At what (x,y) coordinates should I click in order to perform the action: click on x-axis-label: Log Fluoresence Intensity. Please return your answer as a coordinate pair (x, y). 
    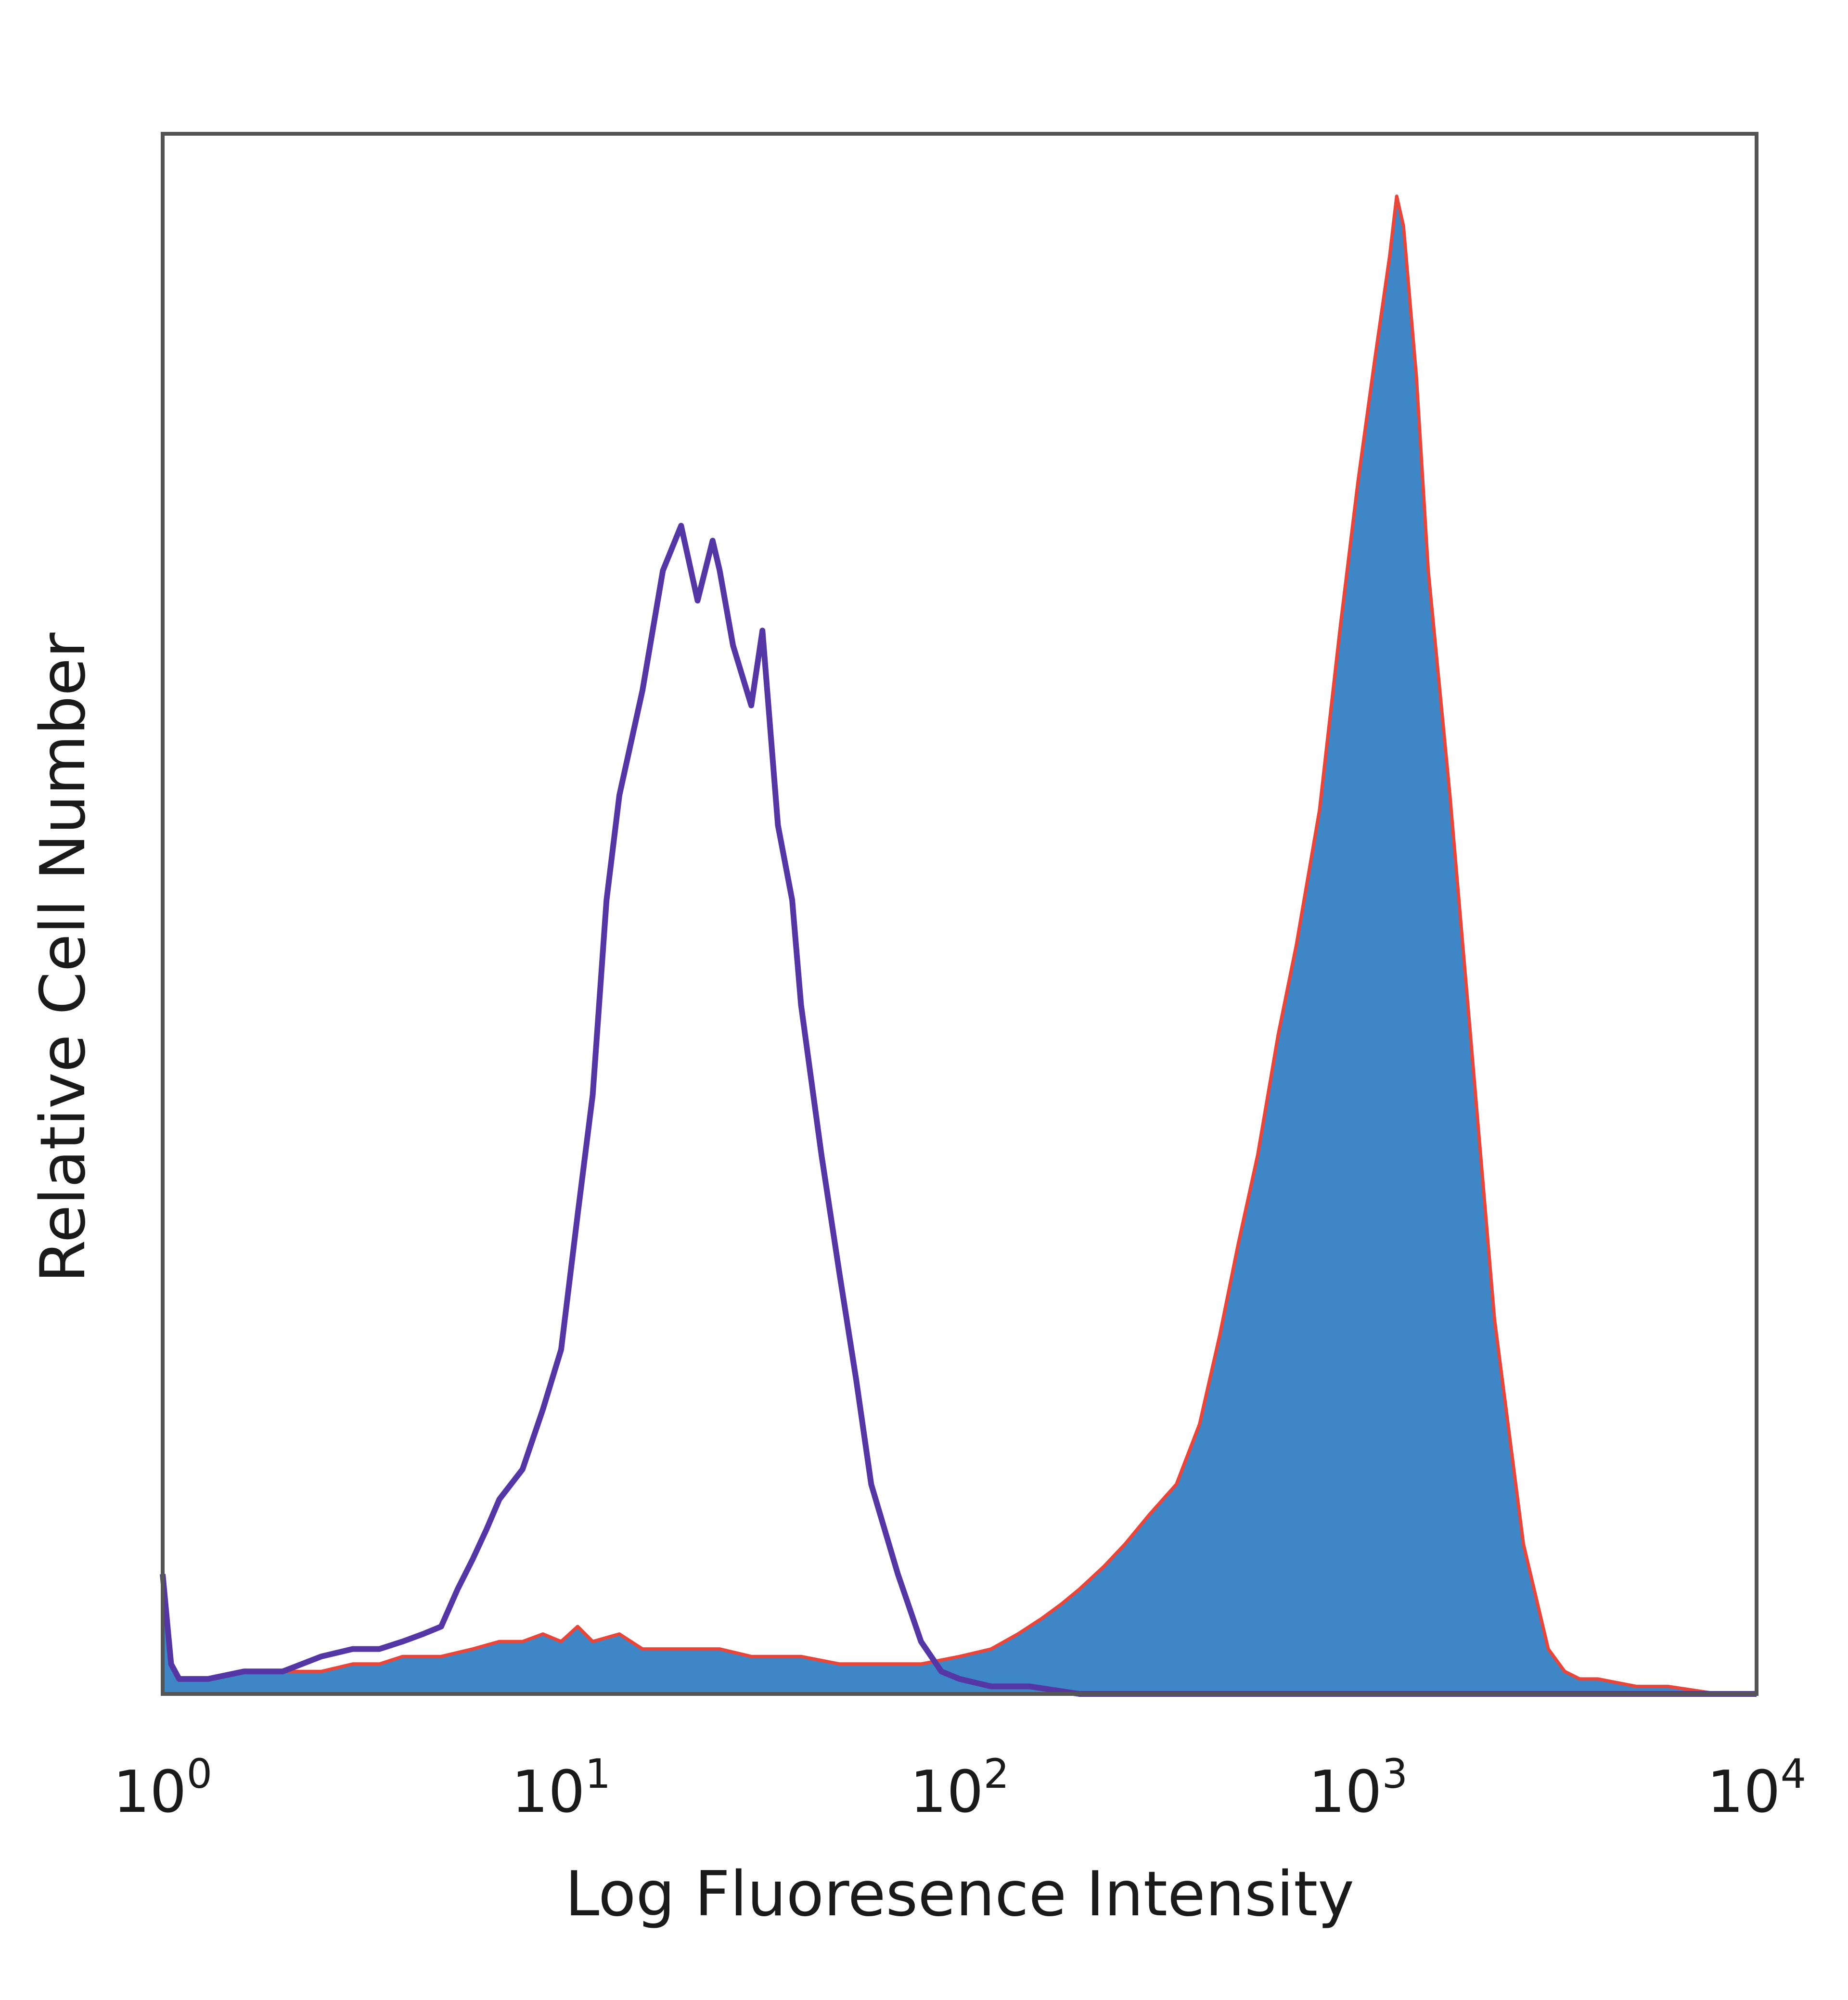
    Looking at the image, I should click on (959, 1894).